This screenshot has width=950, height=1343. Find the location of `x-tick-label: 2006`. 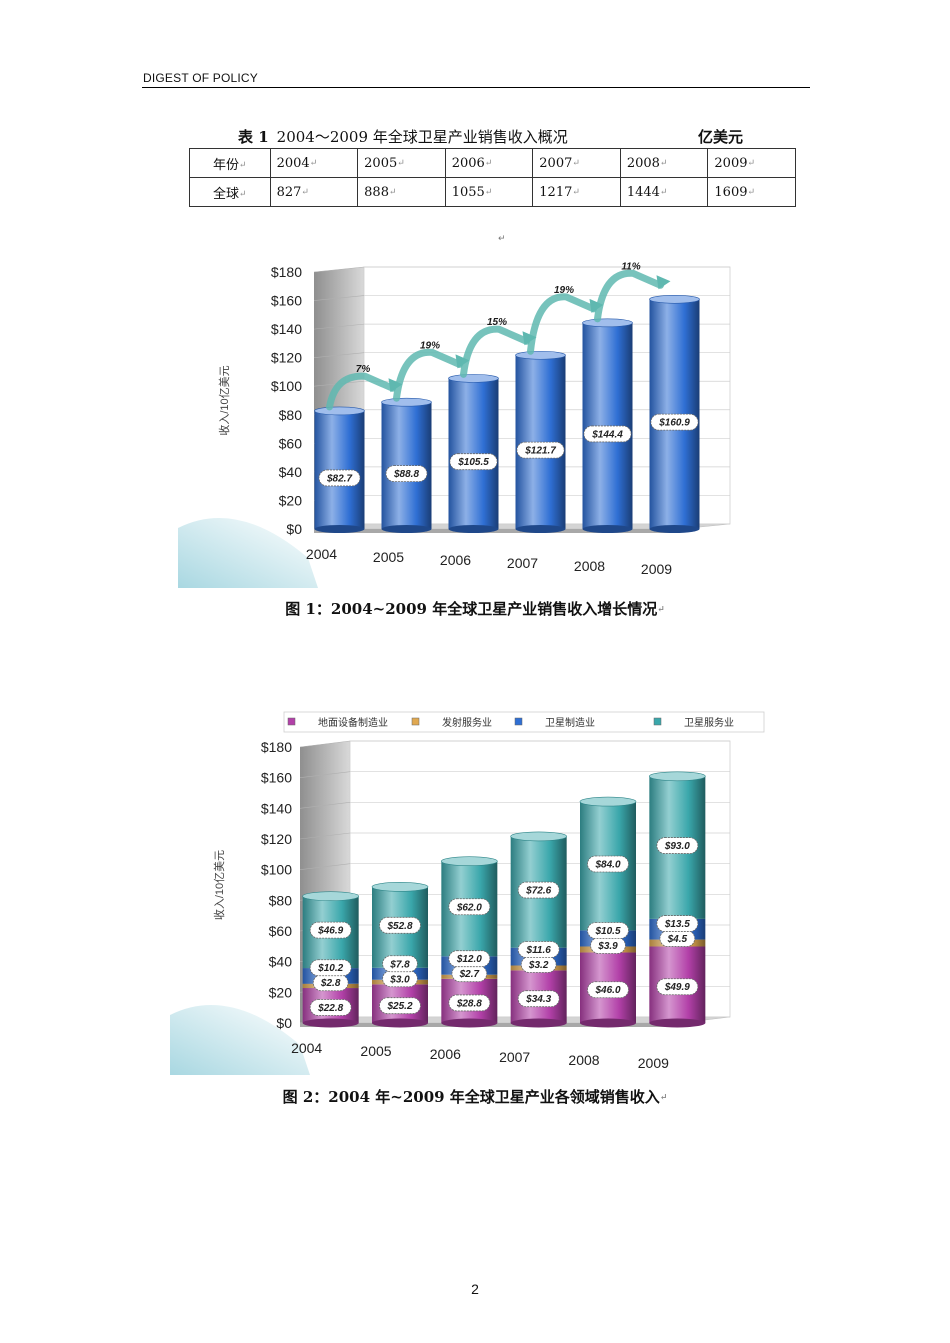

x-tick-label: 2006 is located at coordinates (455, 560).